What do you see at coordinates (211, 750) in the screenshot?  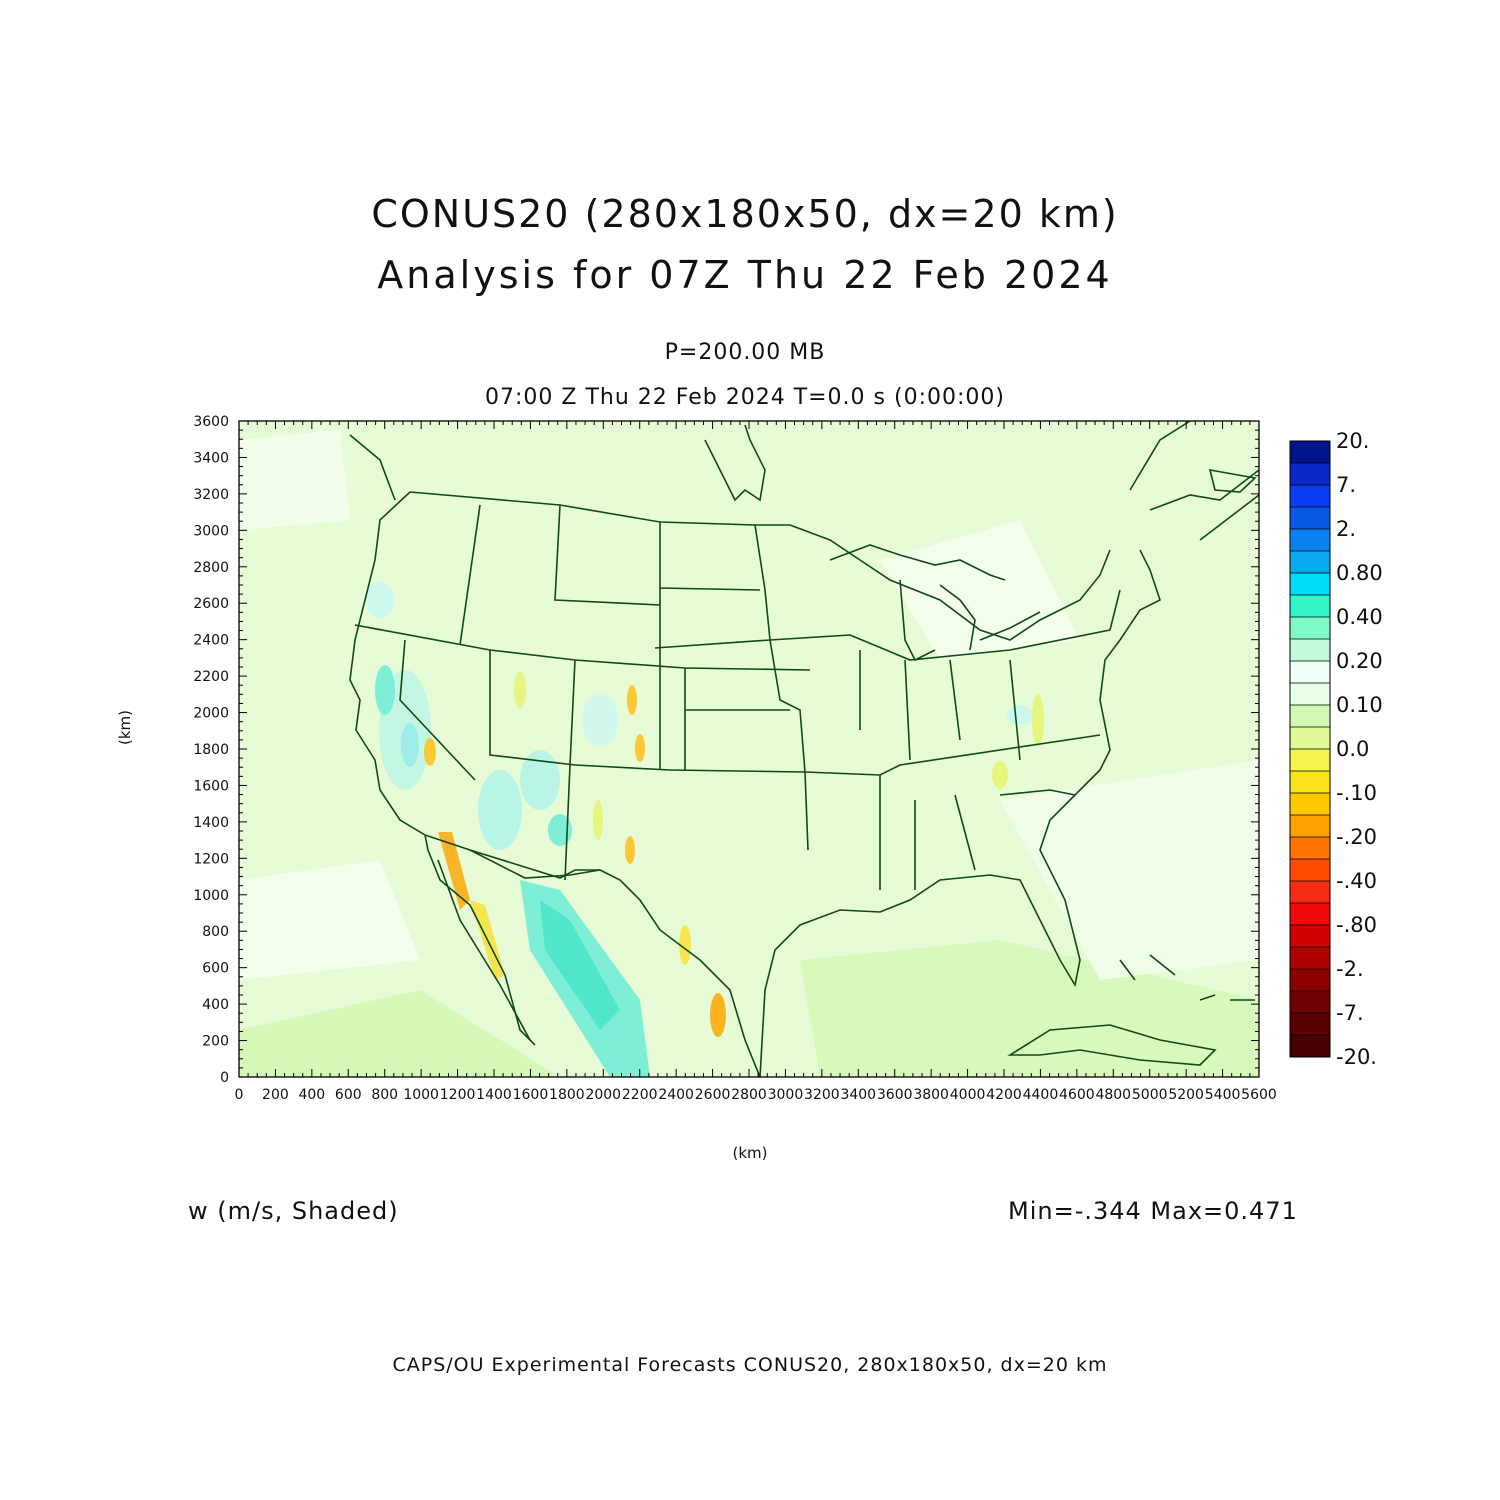 I see `y-tick-label: 1800` at bounding box center [211, 750].